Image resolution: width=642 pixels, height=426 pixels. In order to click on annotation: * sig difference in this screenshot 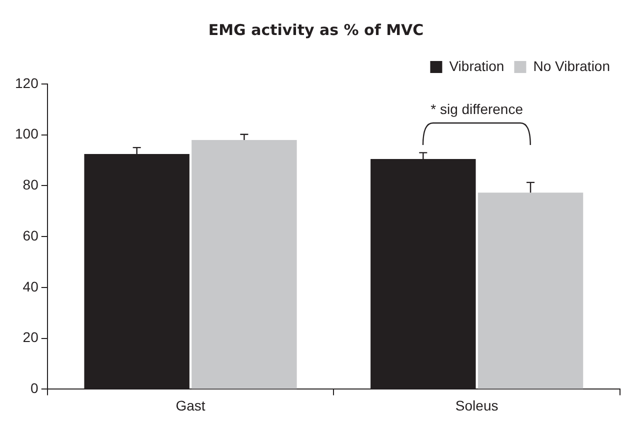, I will do `click(477, 108)`.